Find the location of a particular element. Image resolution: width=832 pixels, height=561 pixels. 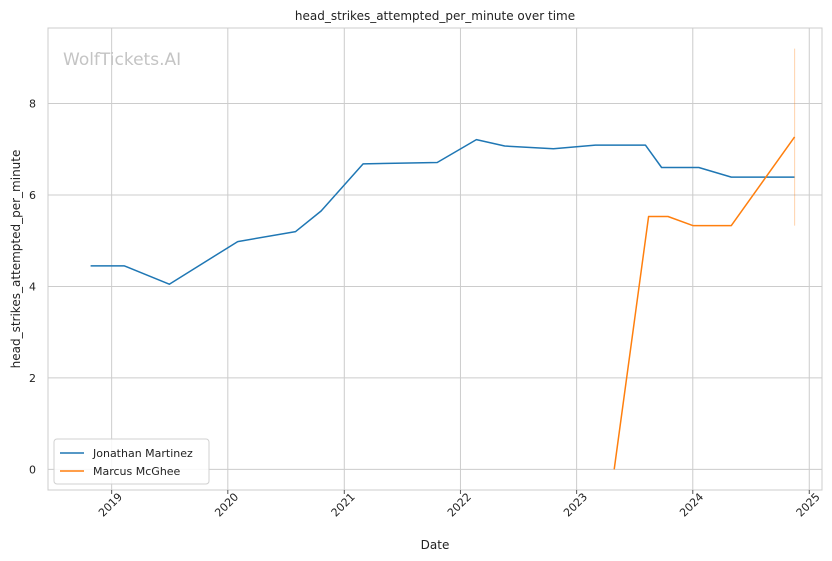

x-axis-label: Date is located at coordinates (435, 545).